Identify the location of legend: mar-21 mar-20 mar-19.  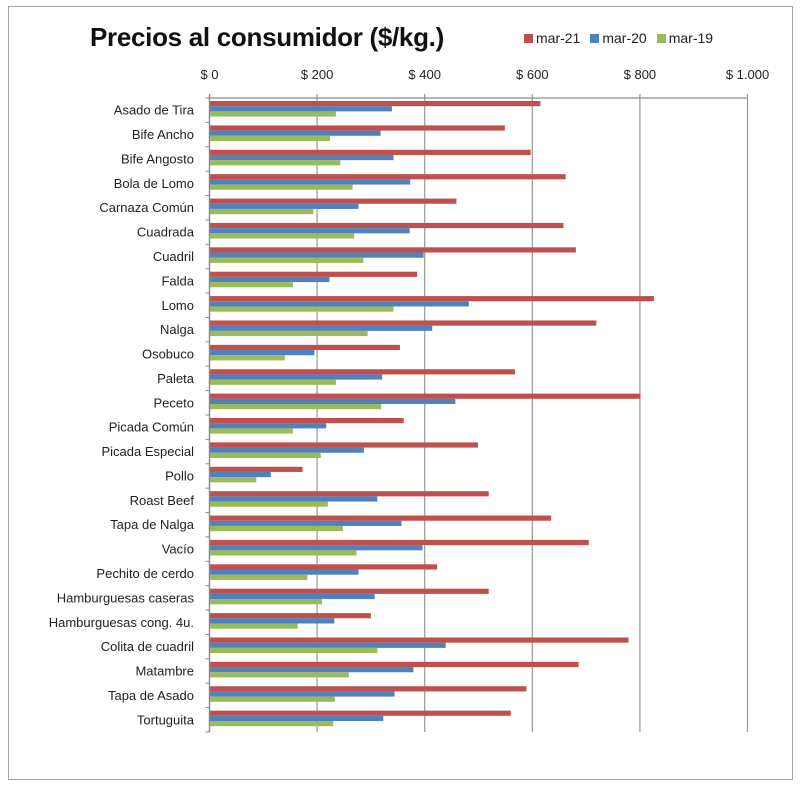
(618, 38).